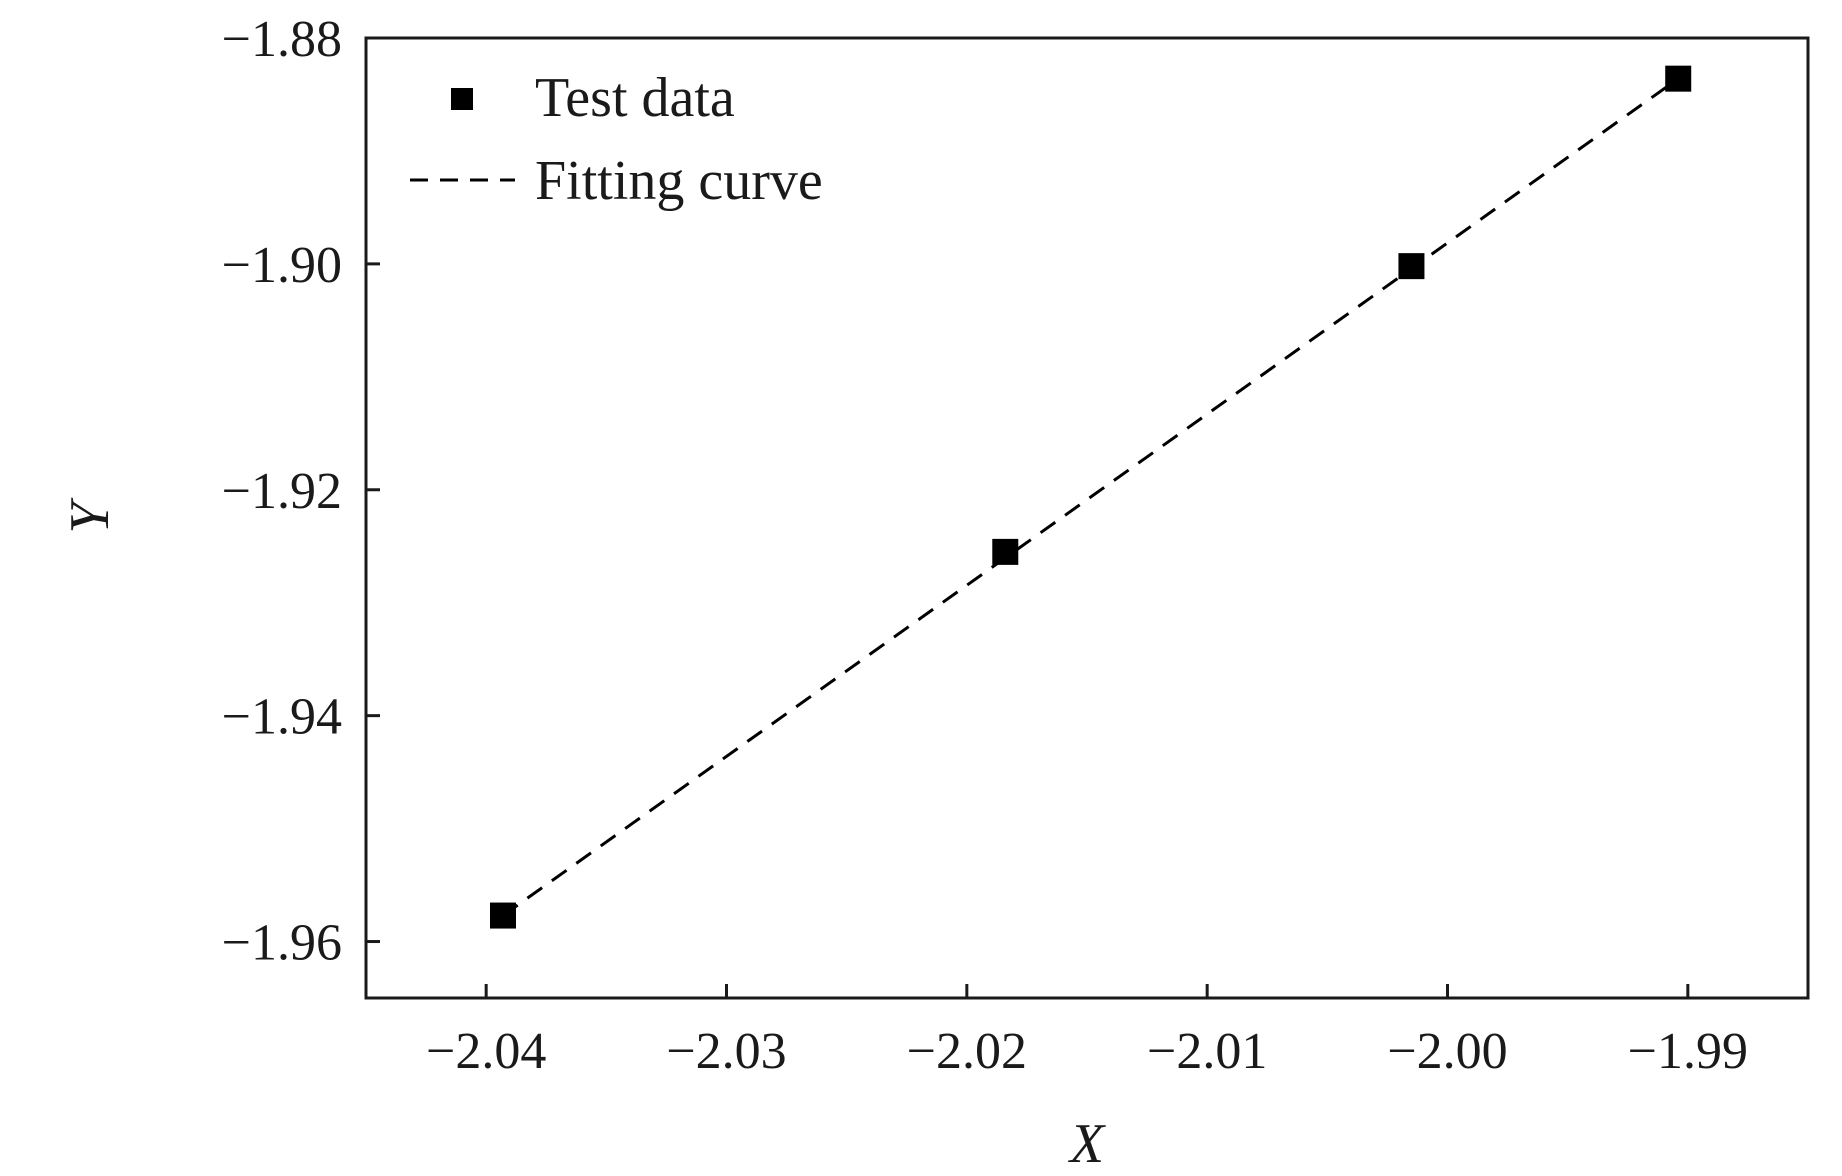  I want to click on x-tick-label: −2.02, so click(967, 1051).